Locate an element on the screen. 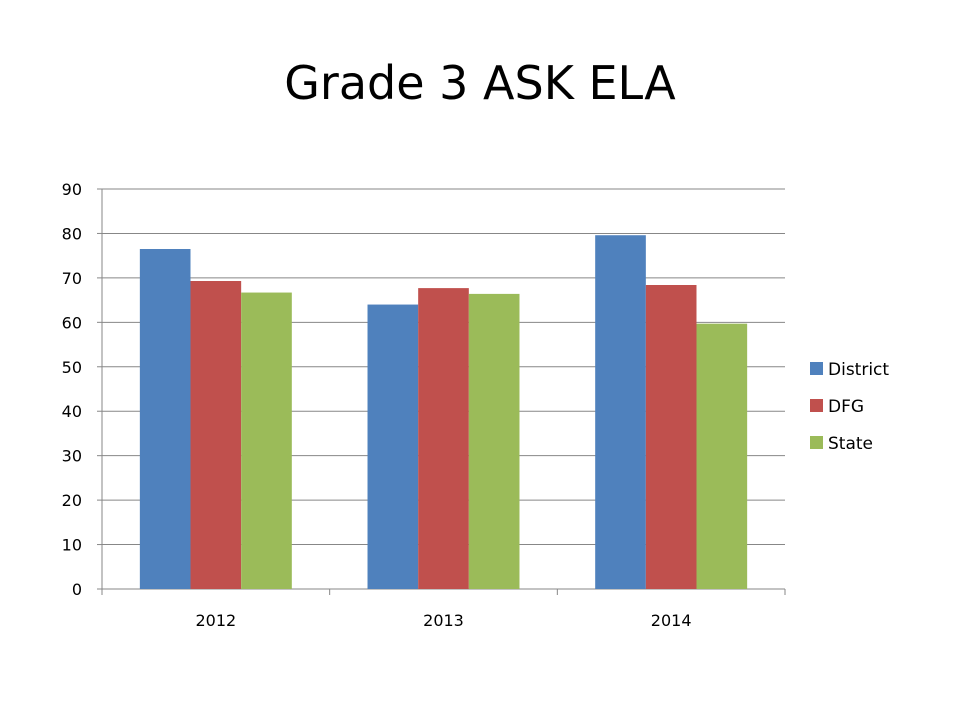 This screenshot has width=960, height=720. y-tick-label: 0 is located at coordinates (77, 589).